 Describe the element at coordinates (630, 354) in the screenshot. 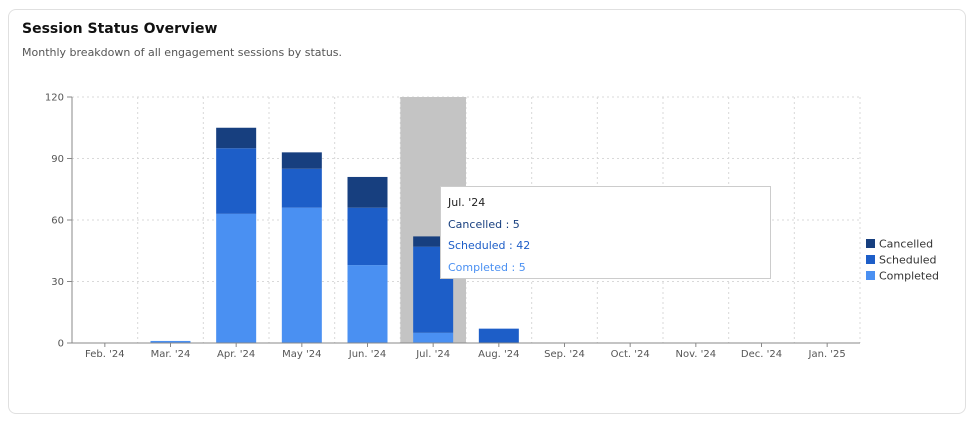

I see `x-tick-label-oct-24: Oct. '24` at that location.